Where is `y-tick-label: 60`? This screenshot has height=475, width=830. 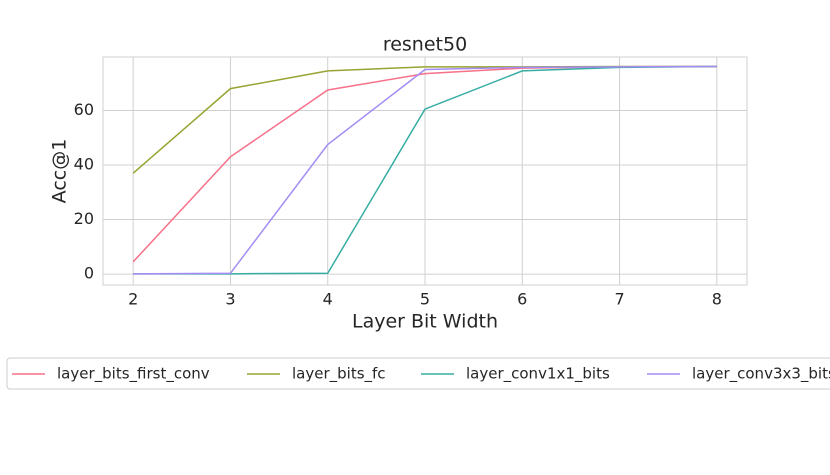 y-tick-label: 60 is located at coordinates (84, 109).